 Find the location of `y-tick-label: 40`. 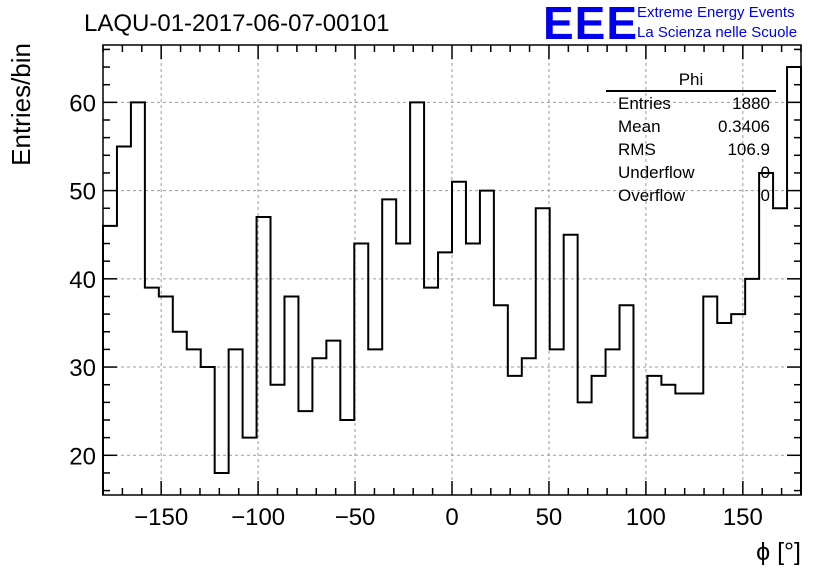

y-tick-label: 40 is located at coordinates (82, 280).